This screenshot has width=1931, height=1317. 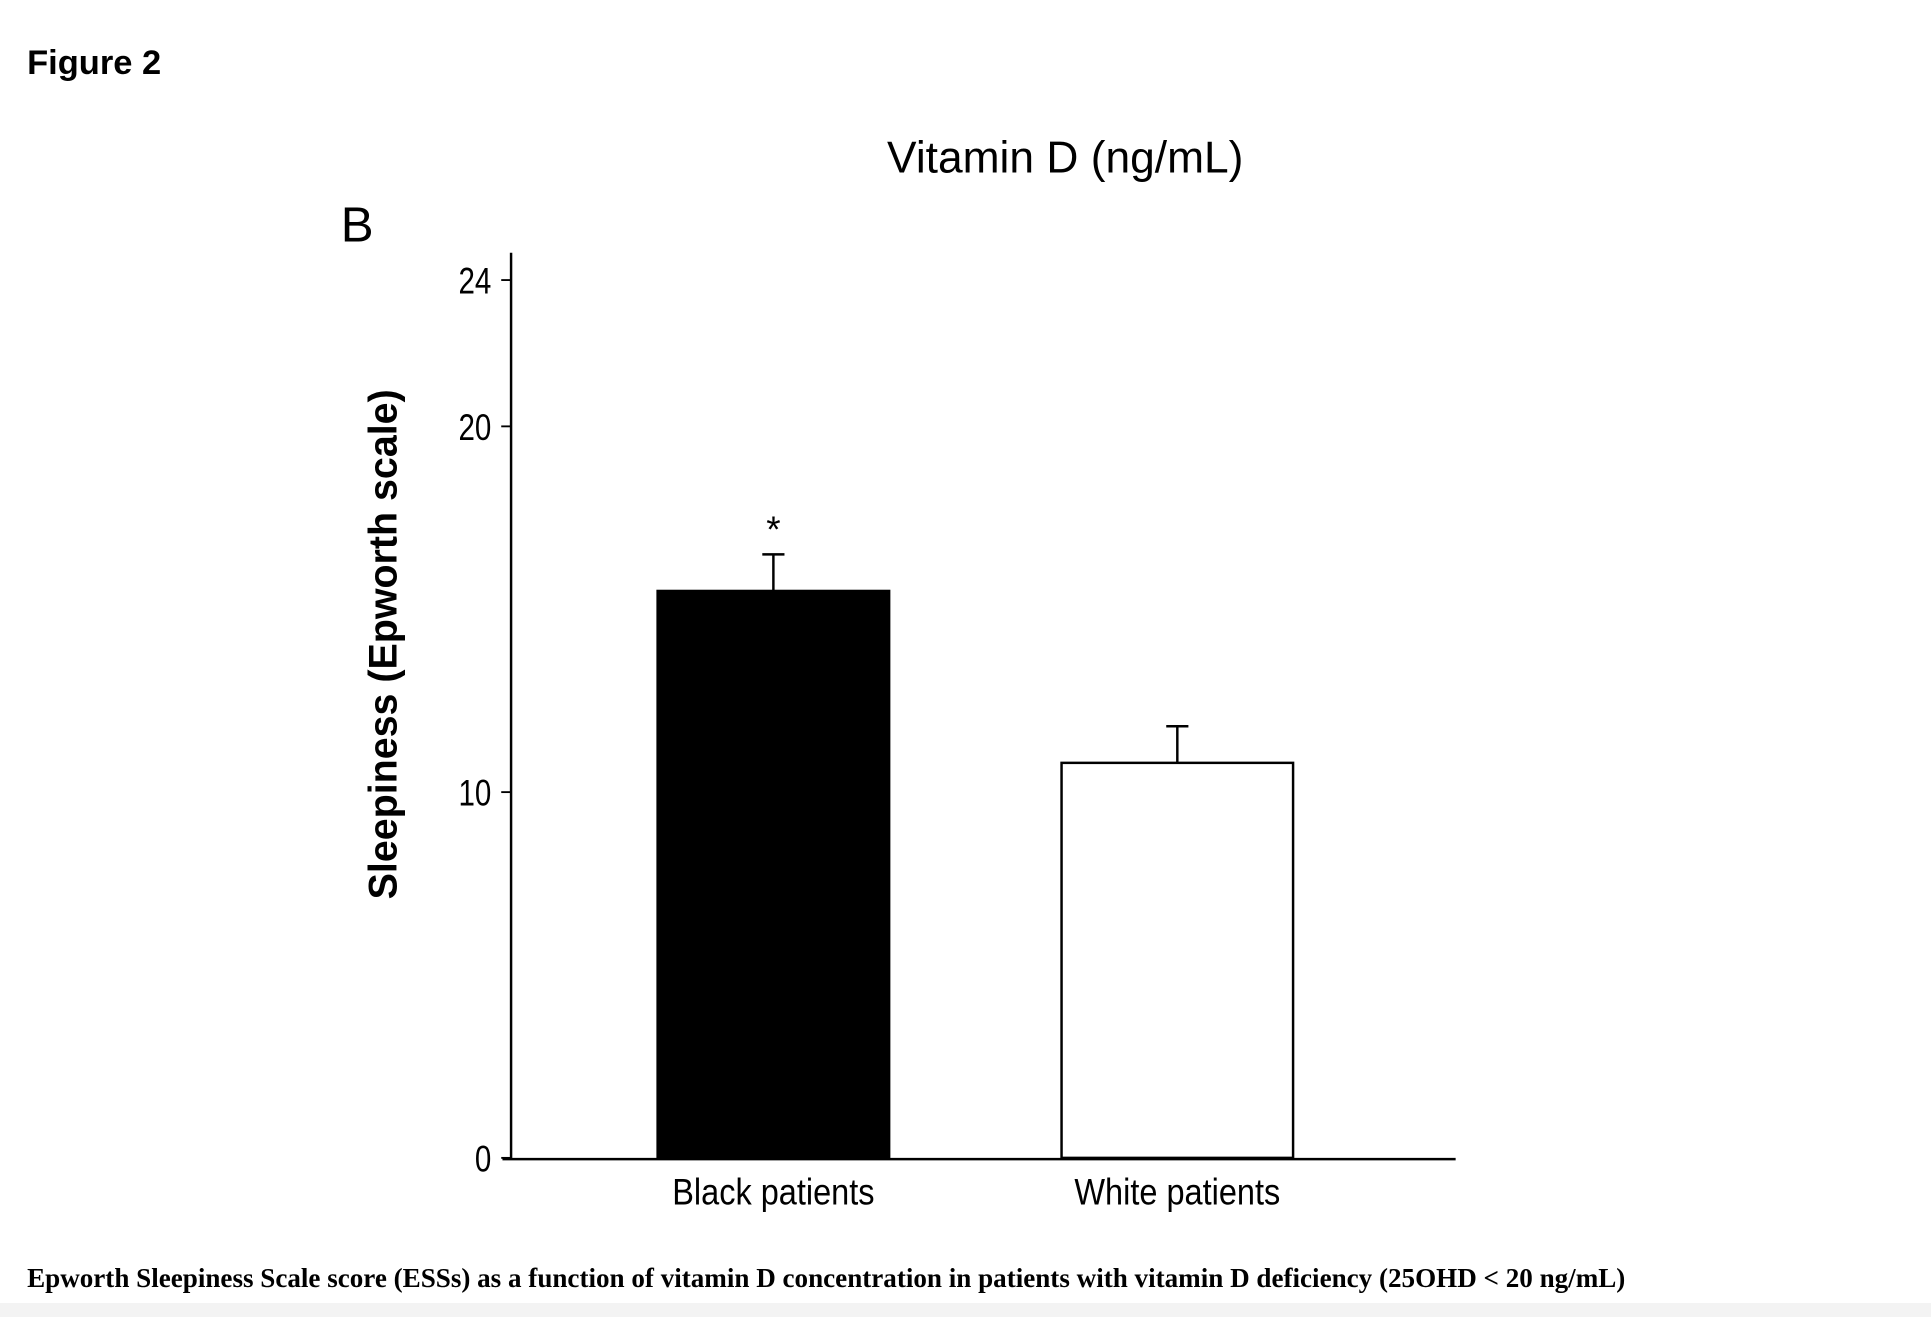 I want to click on x-tick-label: White patients, so click(x=1177, y=1193).